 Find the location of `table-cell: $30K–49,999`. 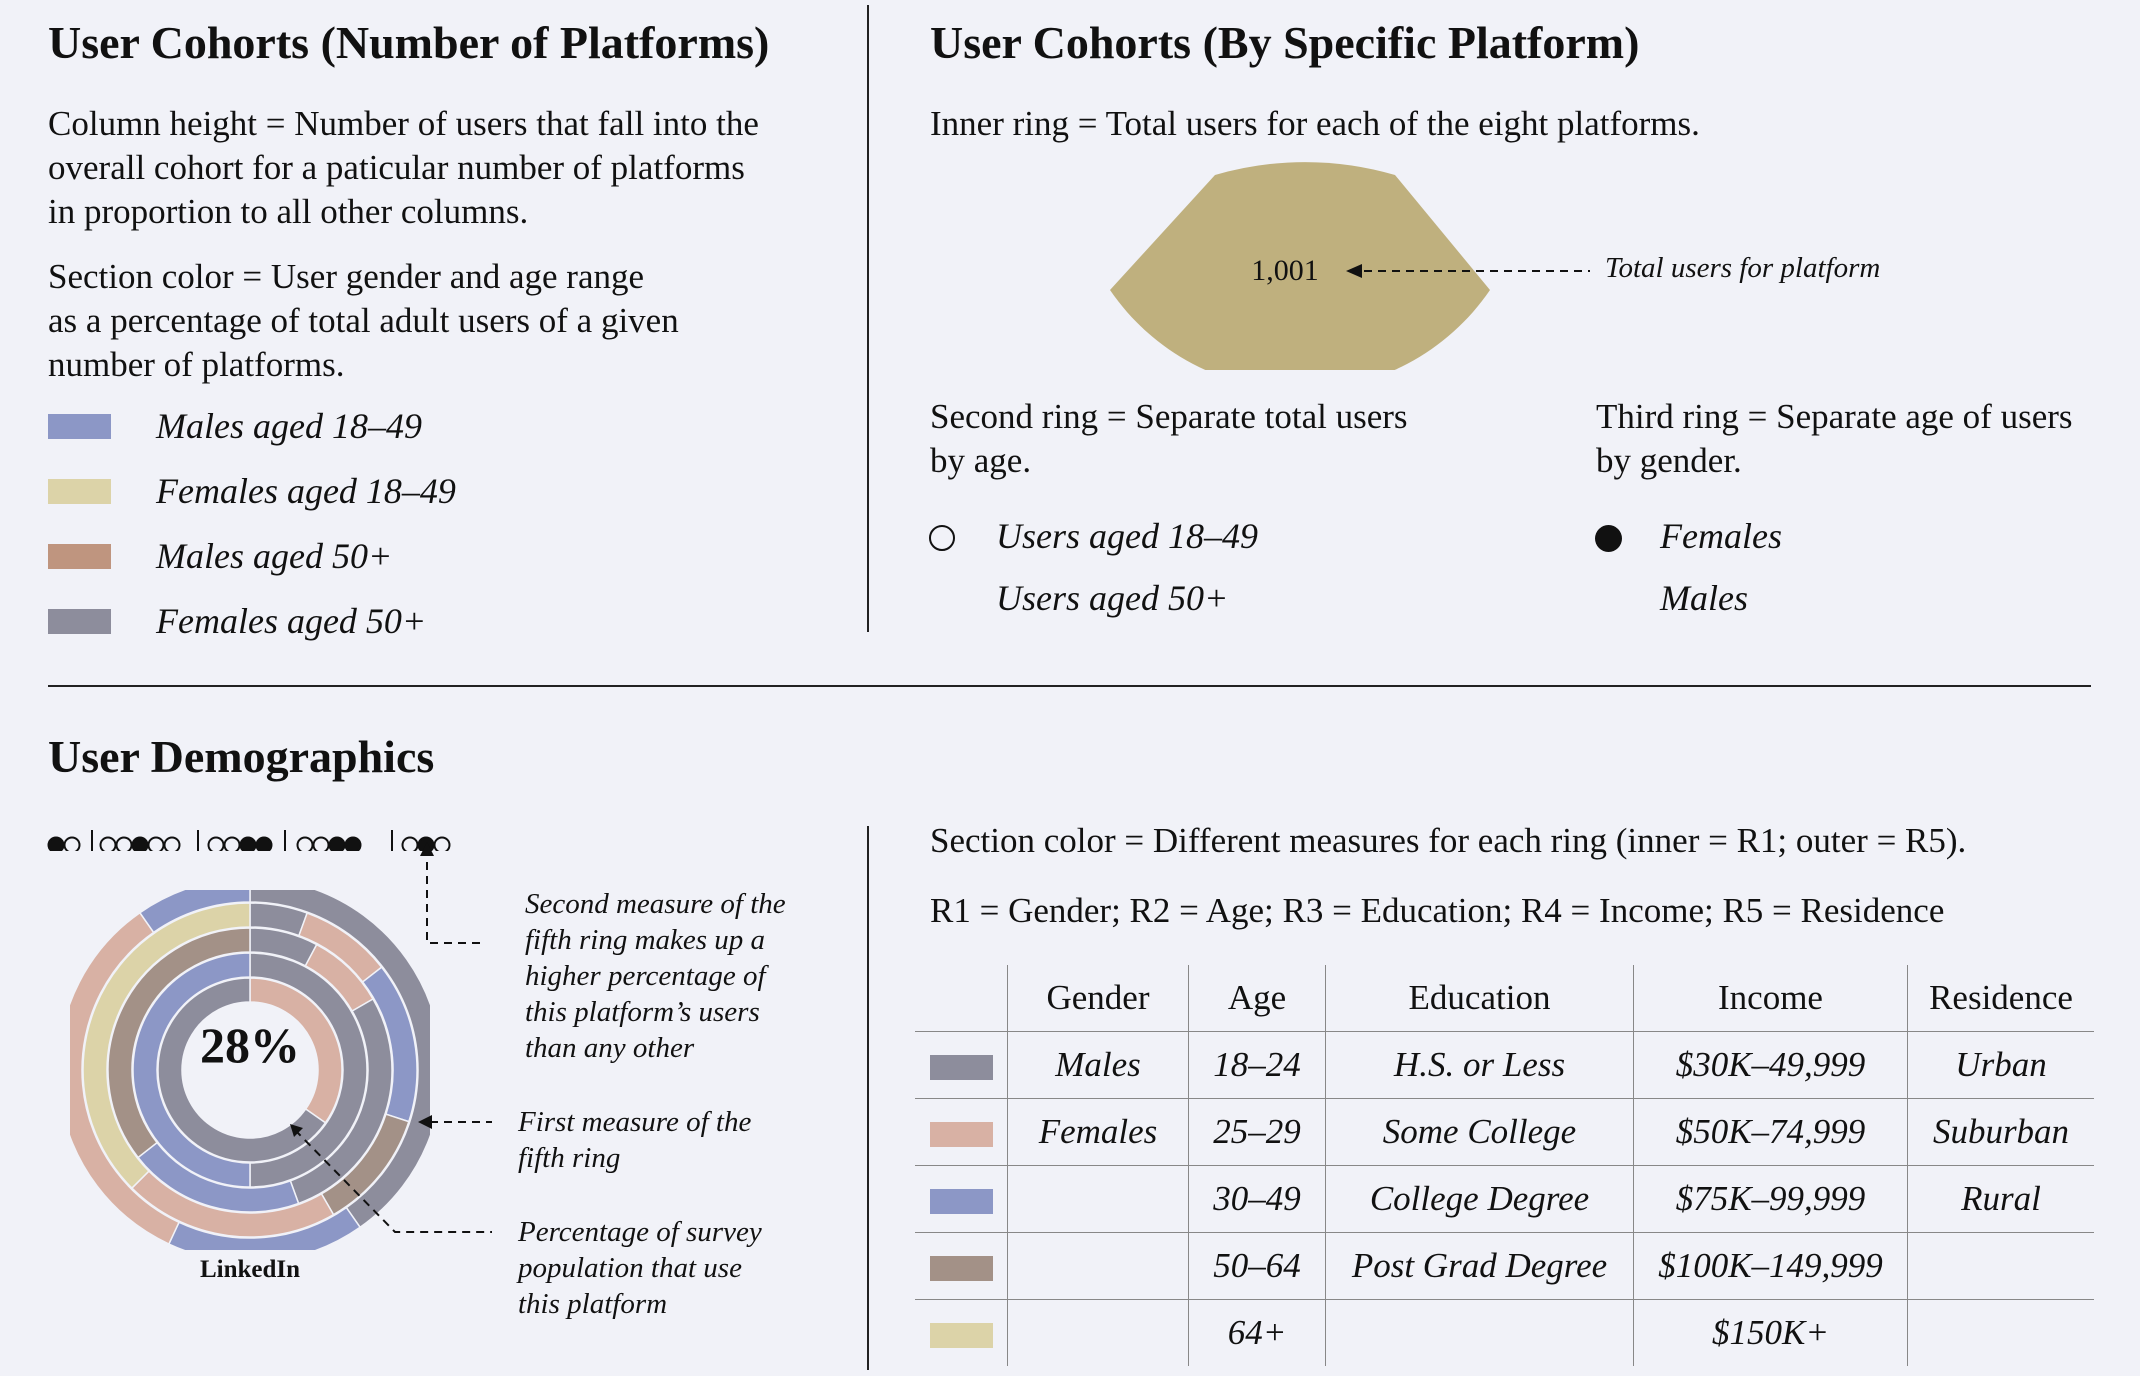

table-cell: $30K–49,999 is located at coordinates (1770, 1065).